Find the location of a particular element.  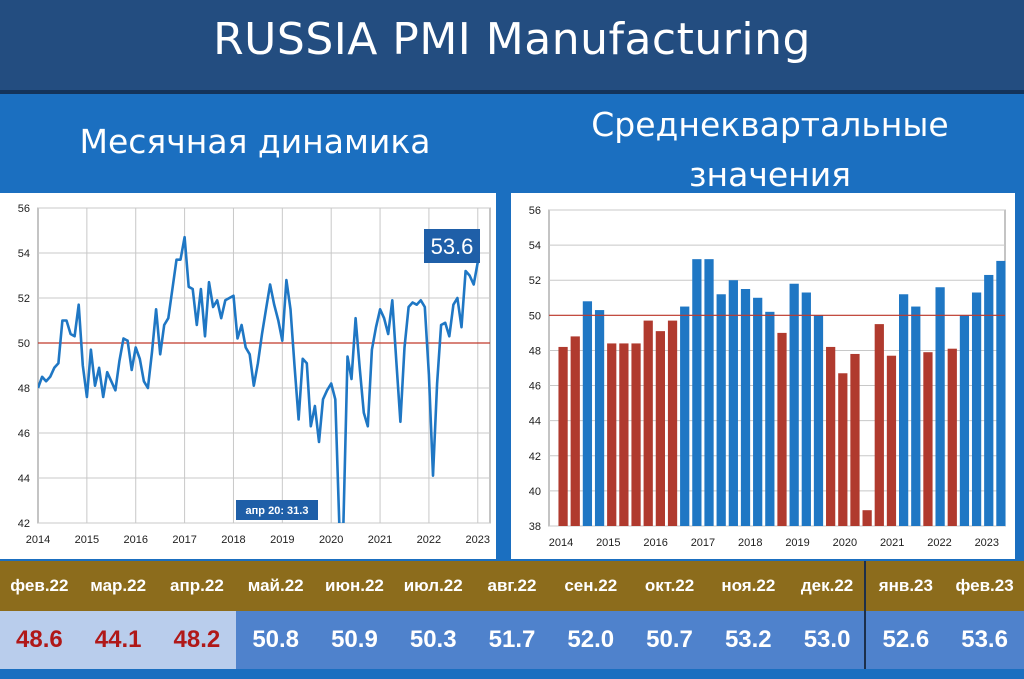

month-header: фев.22 is located at coordinates (39, 586).